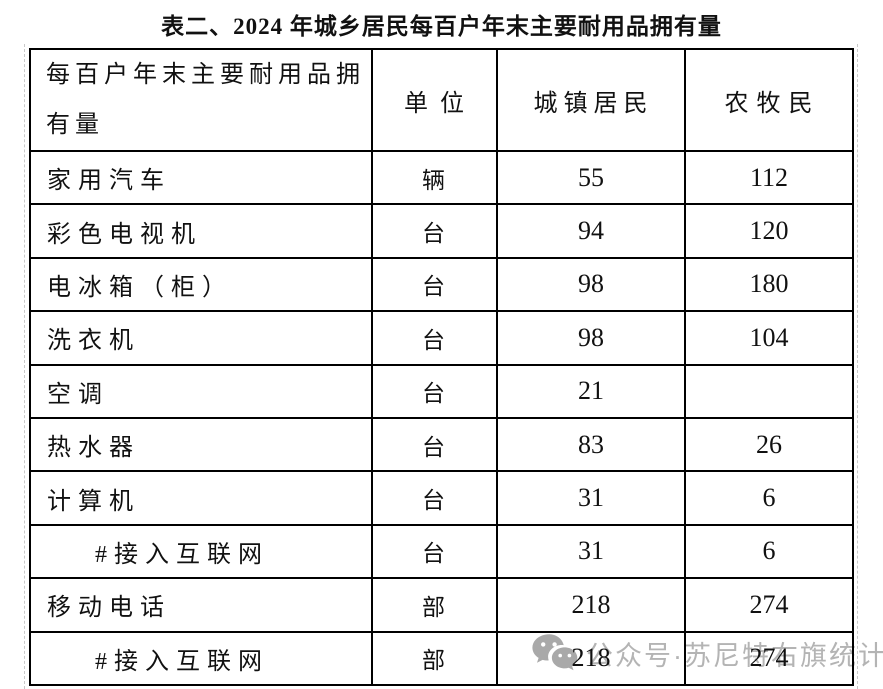  I want to click on table-row: 空调台 21, so click(441, 391).